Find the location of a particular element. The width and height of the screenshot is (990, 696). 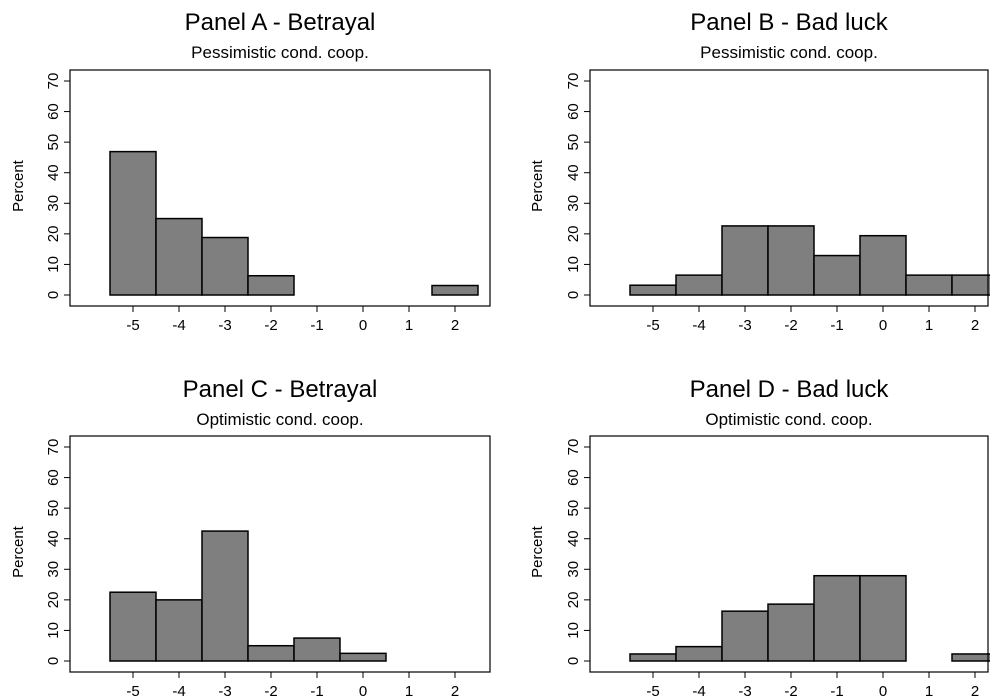

panel-title: Panel C - Betrayal is located at coordinates (280, 389).